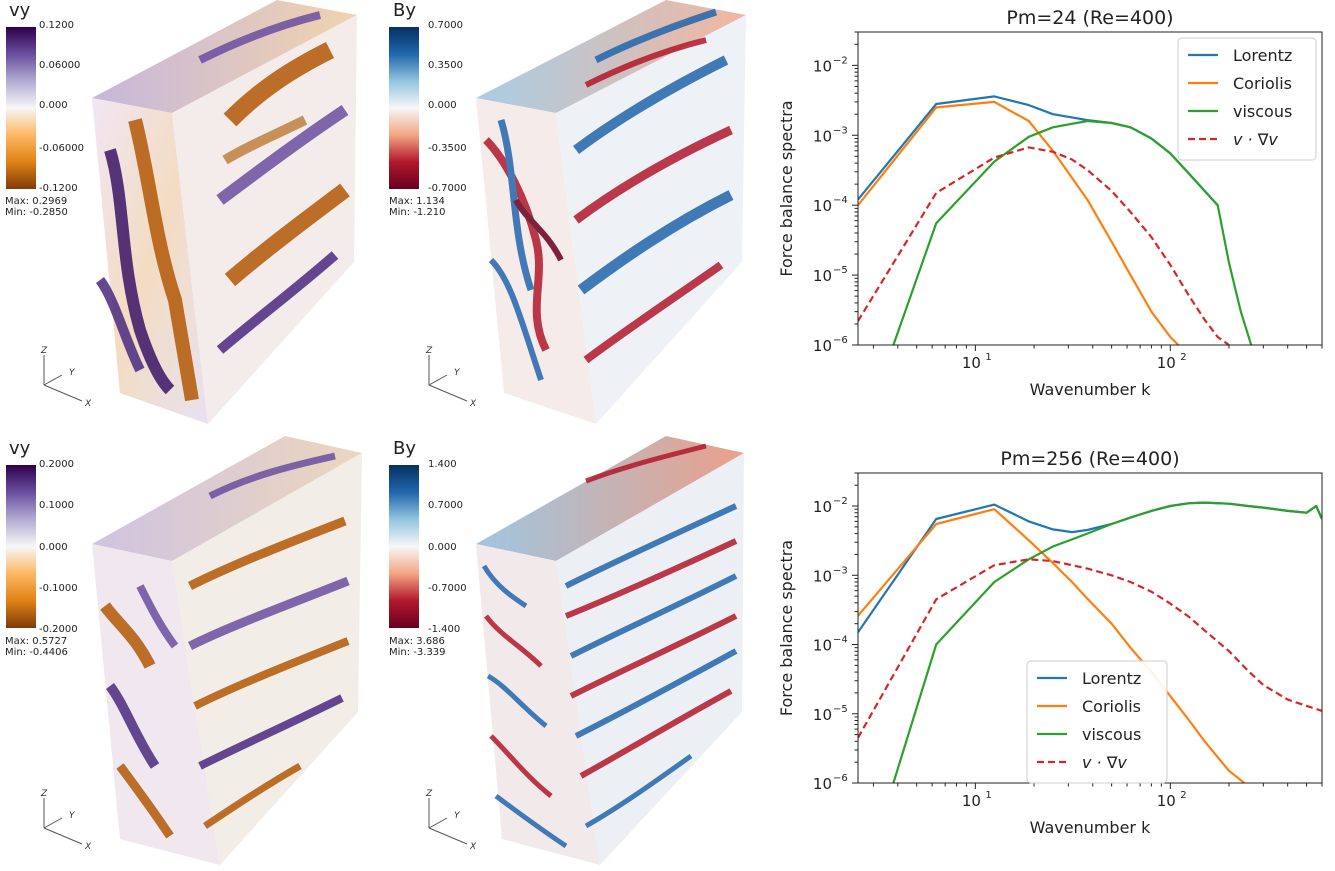  I want to click on chart-title: Pm=256 (Re=400), so click(1089, 459).